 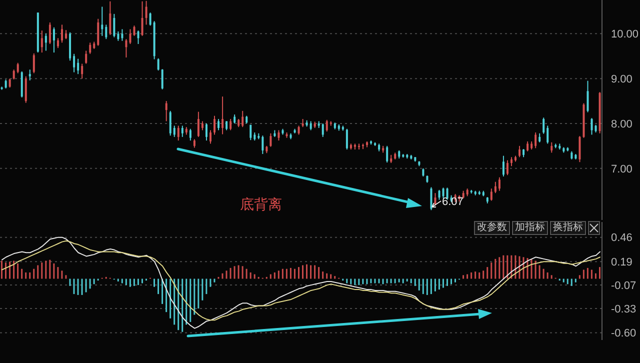 What do you see at coordinates (621, 169) in the screenshot?
I see `y-tick-label: 7.00` at bounding box center [621, 169].